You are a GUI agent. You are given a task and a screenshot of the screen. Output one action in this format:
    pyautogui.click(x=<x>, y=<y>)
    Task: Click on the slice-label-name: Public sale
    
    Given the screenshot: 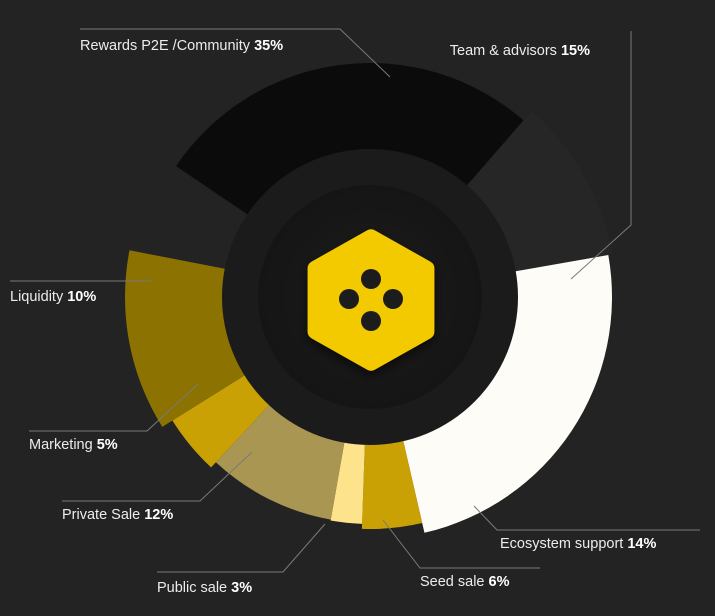 What is the action you would take?
    pyautogui.click(x=194, y=588)
    